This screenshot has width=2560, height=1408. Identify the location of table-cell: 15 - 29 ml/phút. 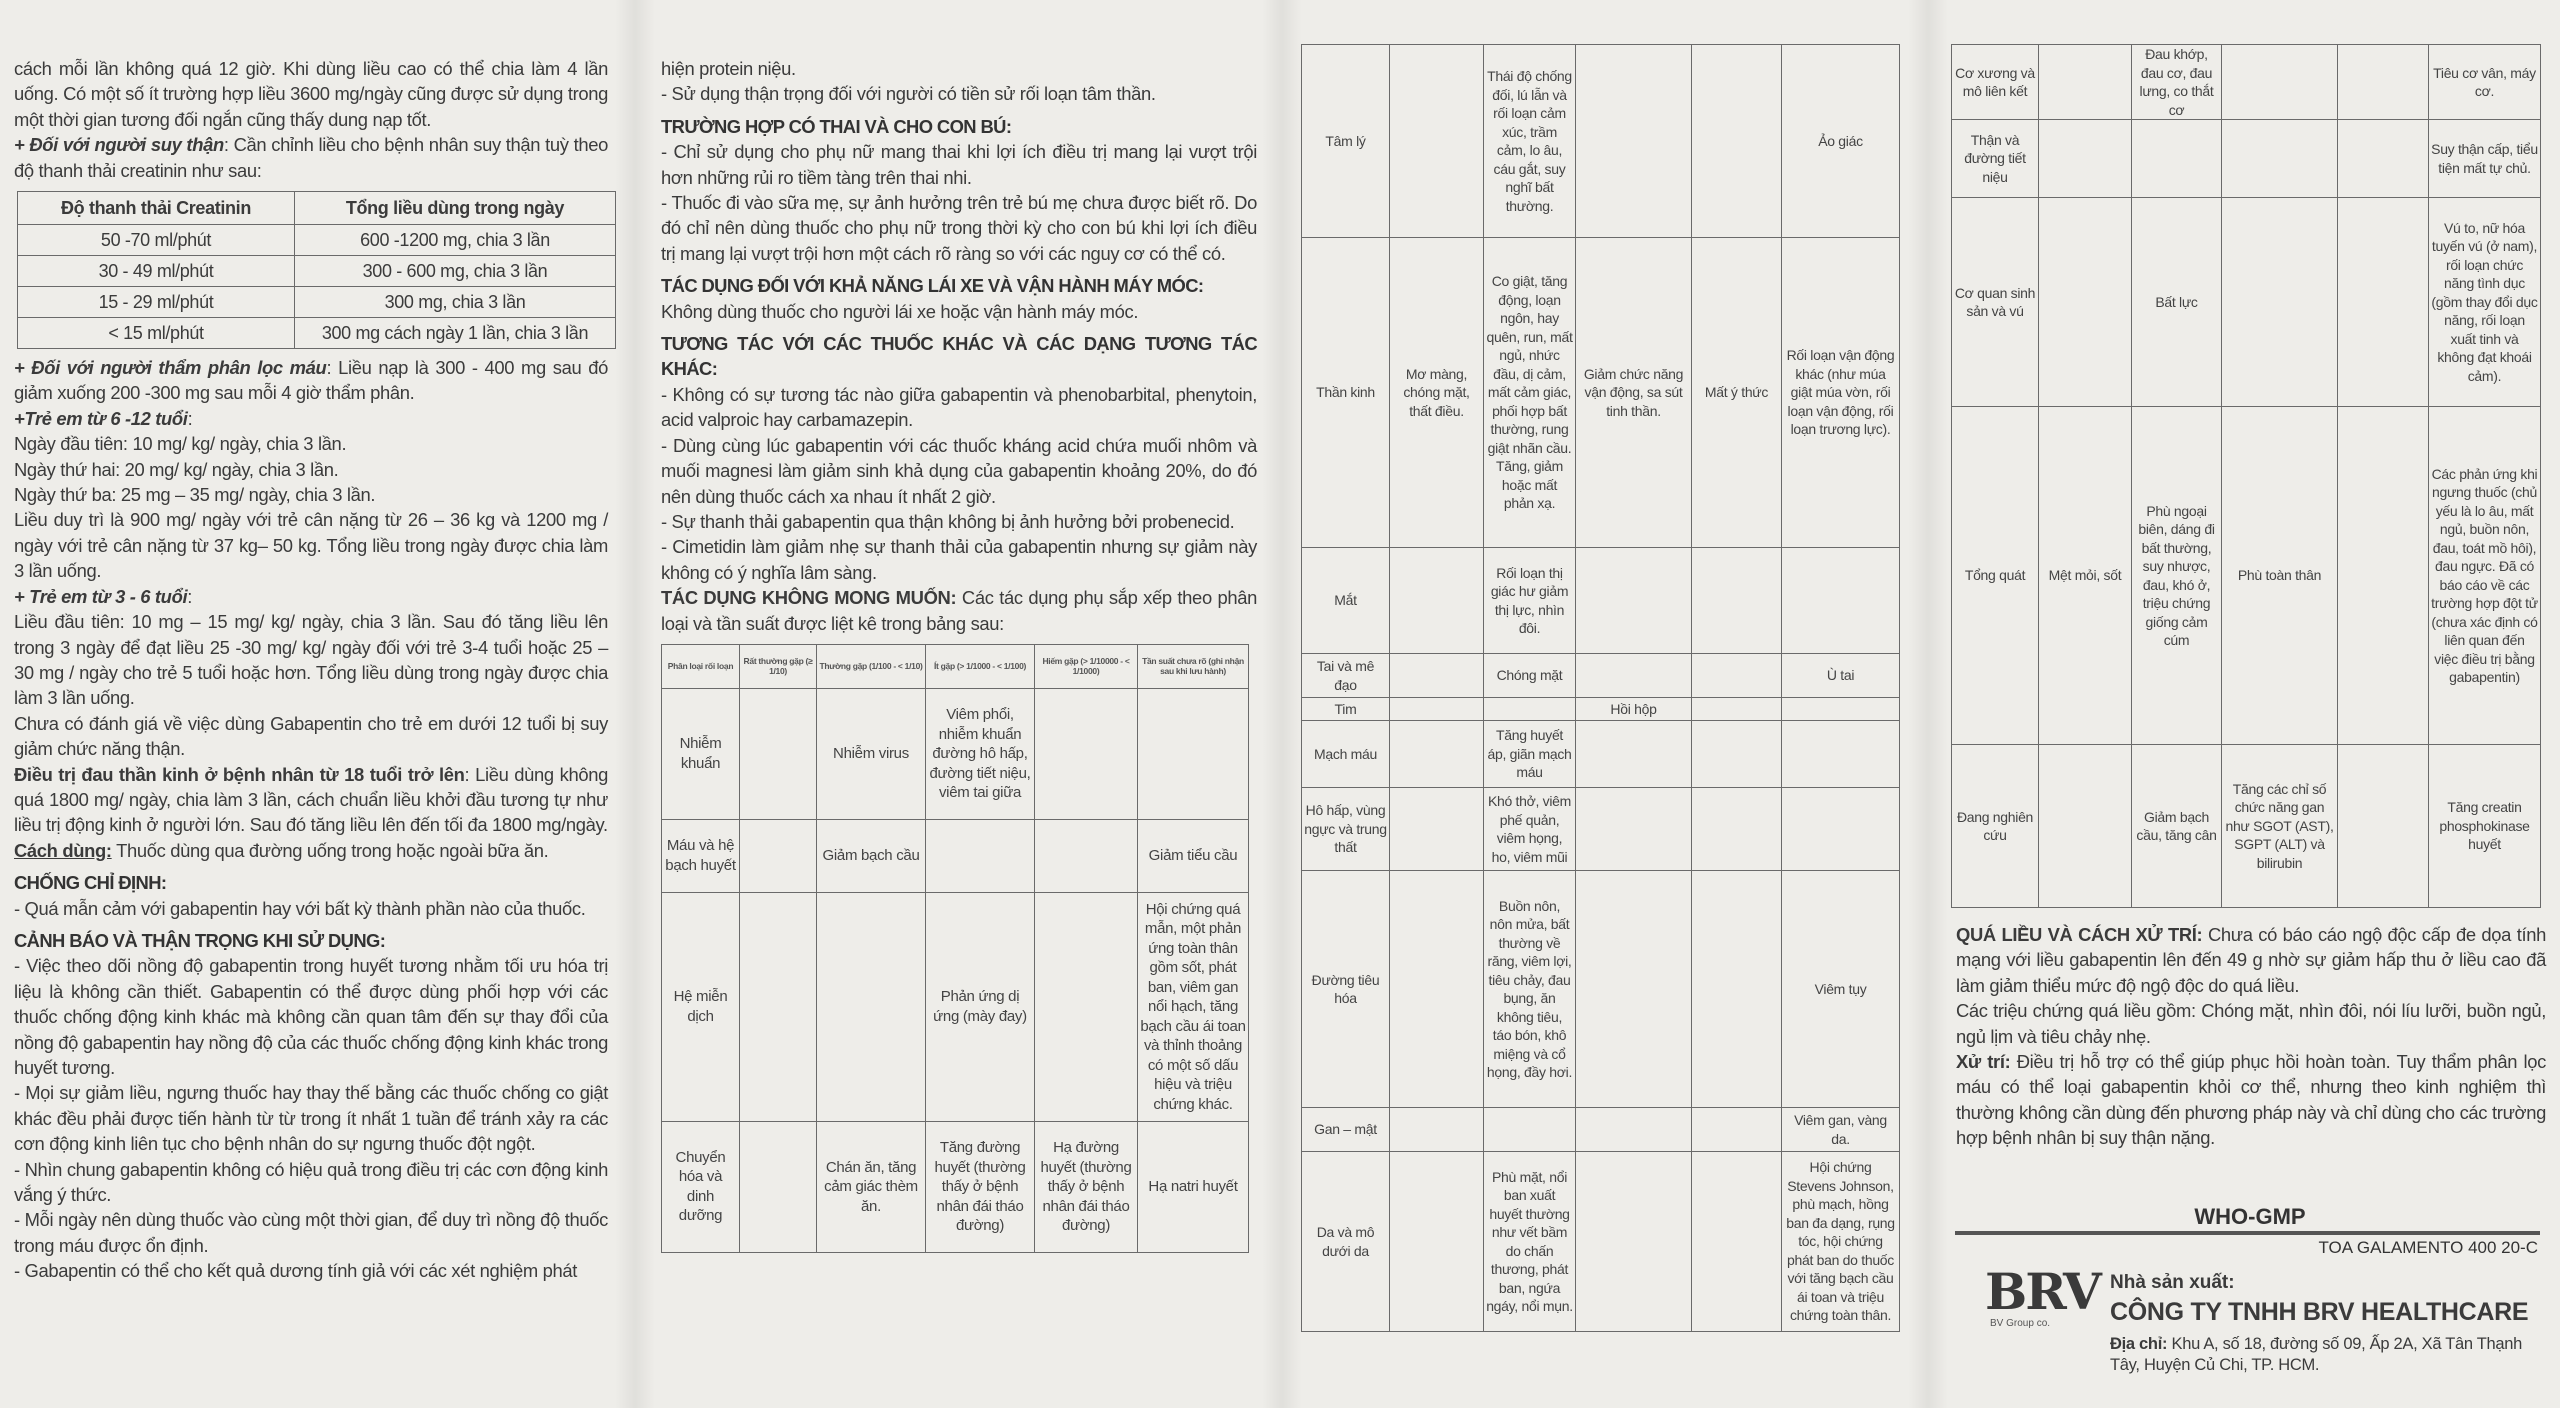
(156, 302).